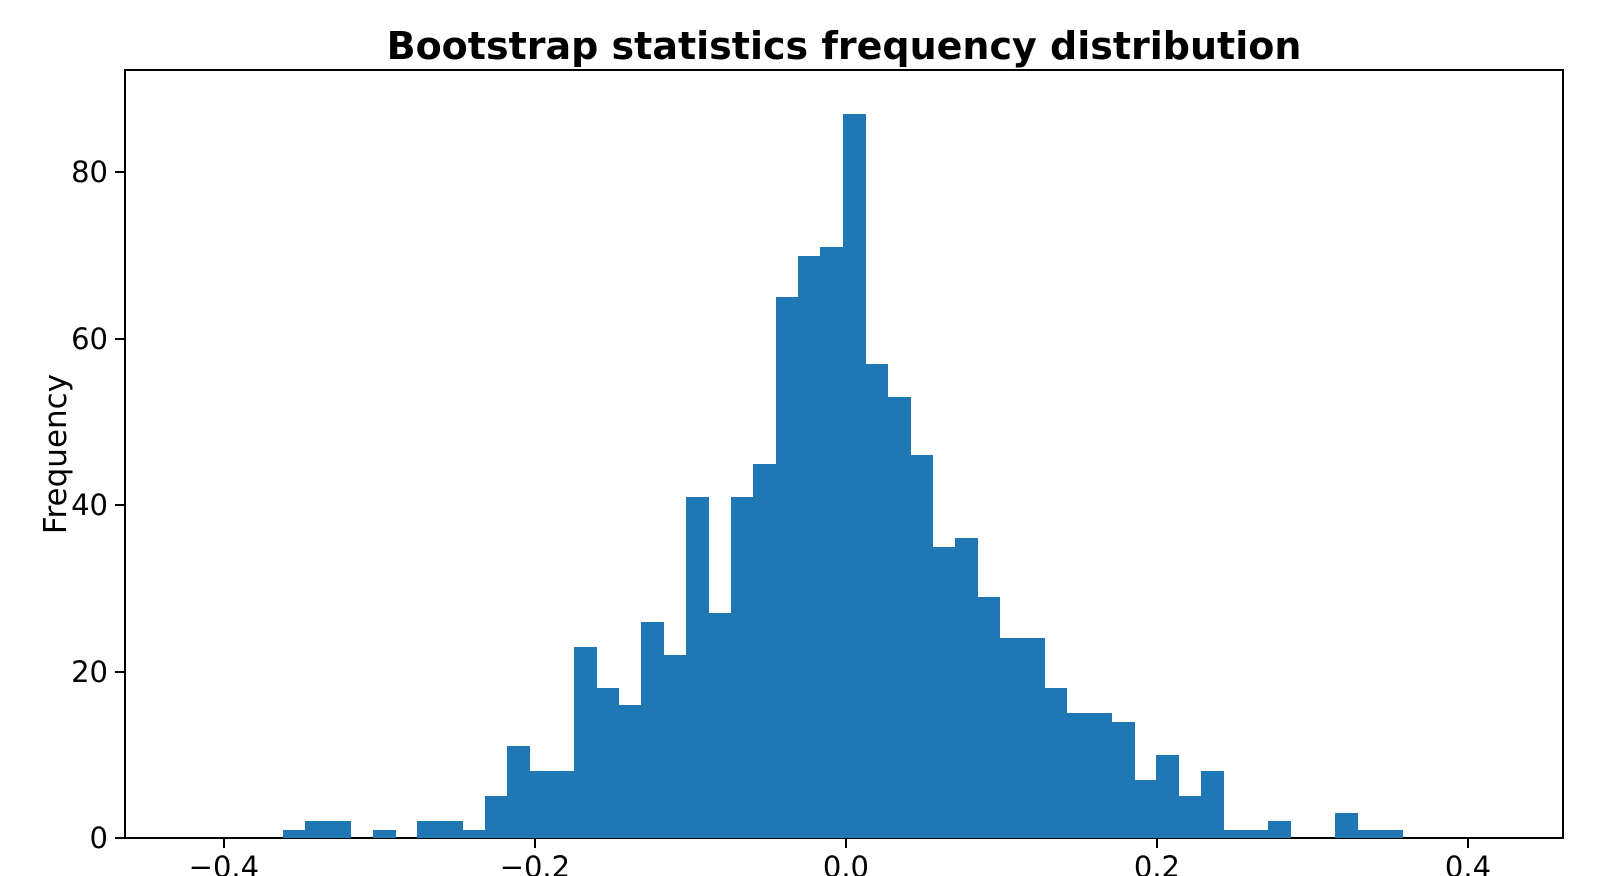 This screenshot has height=876, width=1607. I want to click on y-tick-label: 20, so click(89, 671).